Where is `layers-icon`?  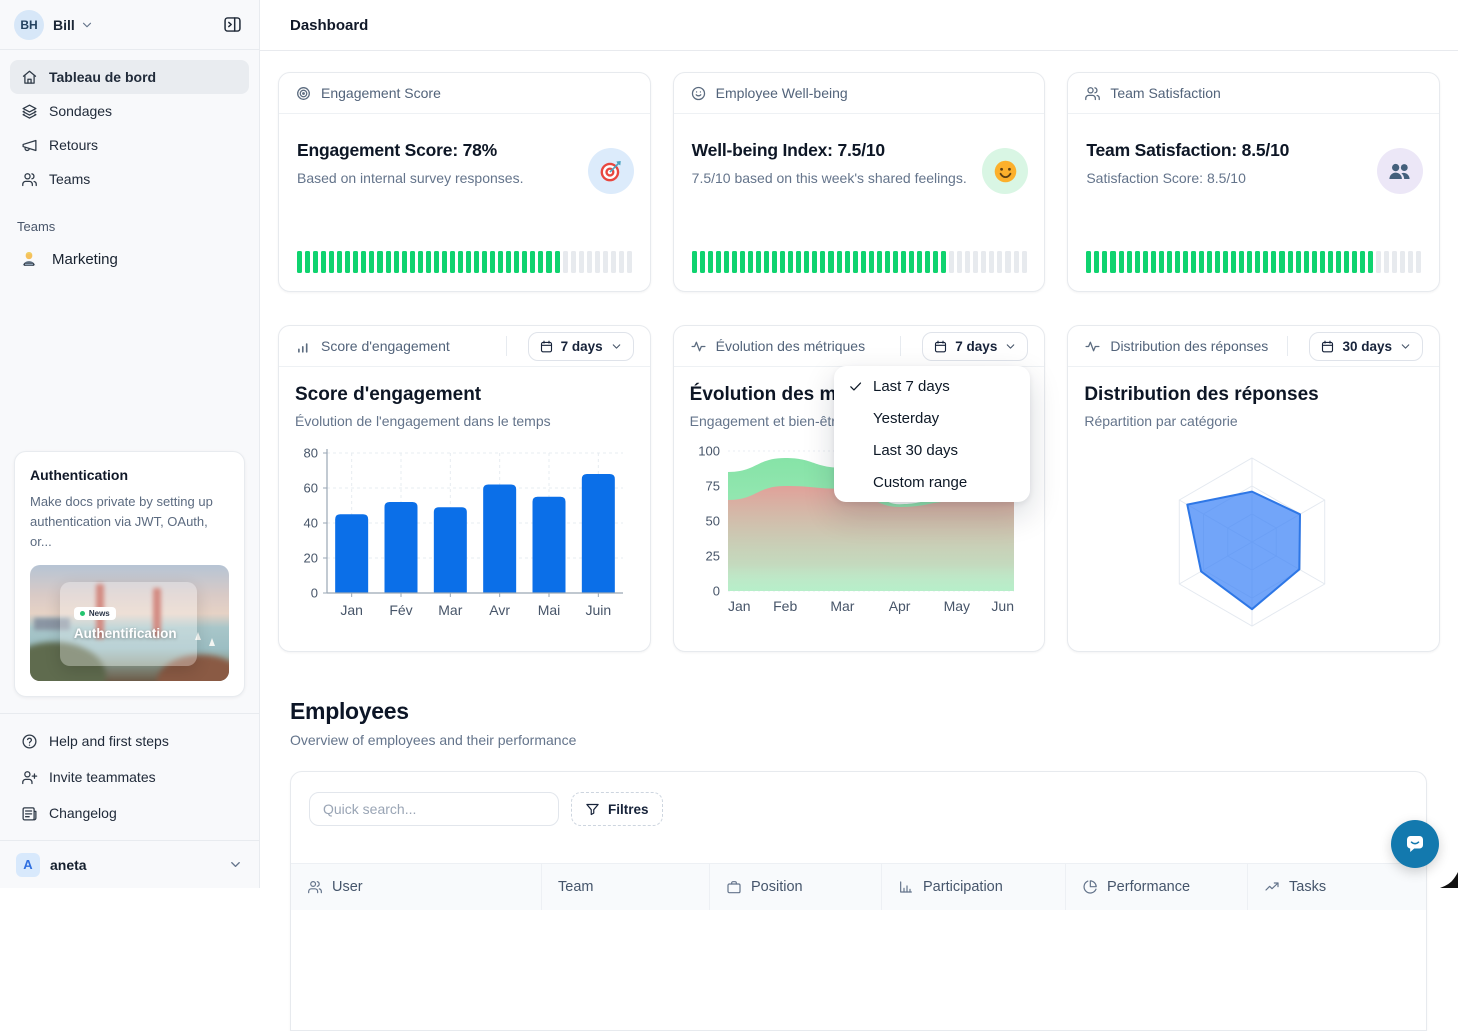 layers-icon is located at coordinates (29, 111).